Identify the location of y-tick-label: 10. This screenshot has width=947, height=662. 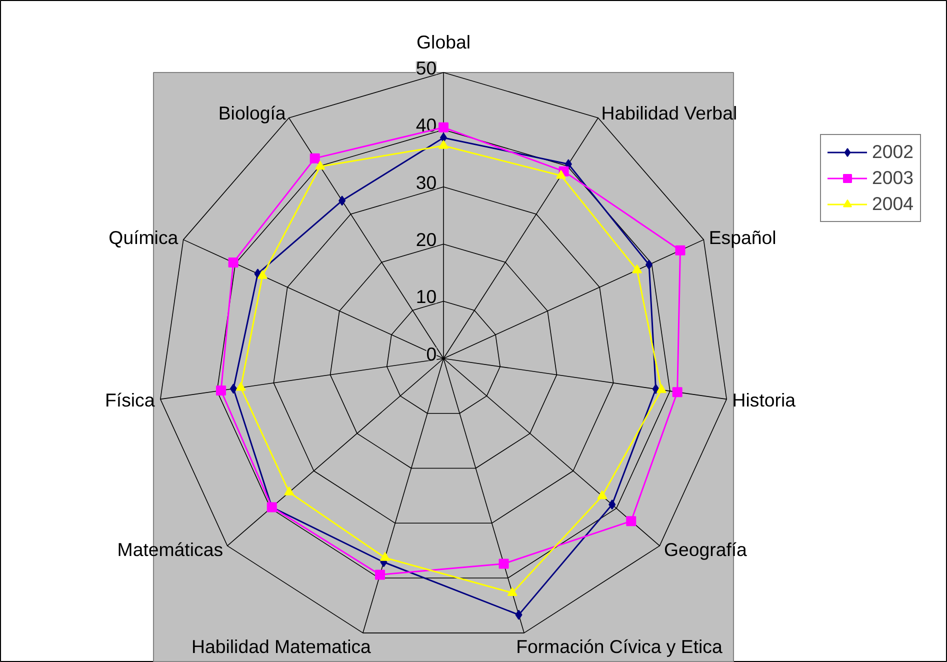
(426, 297).